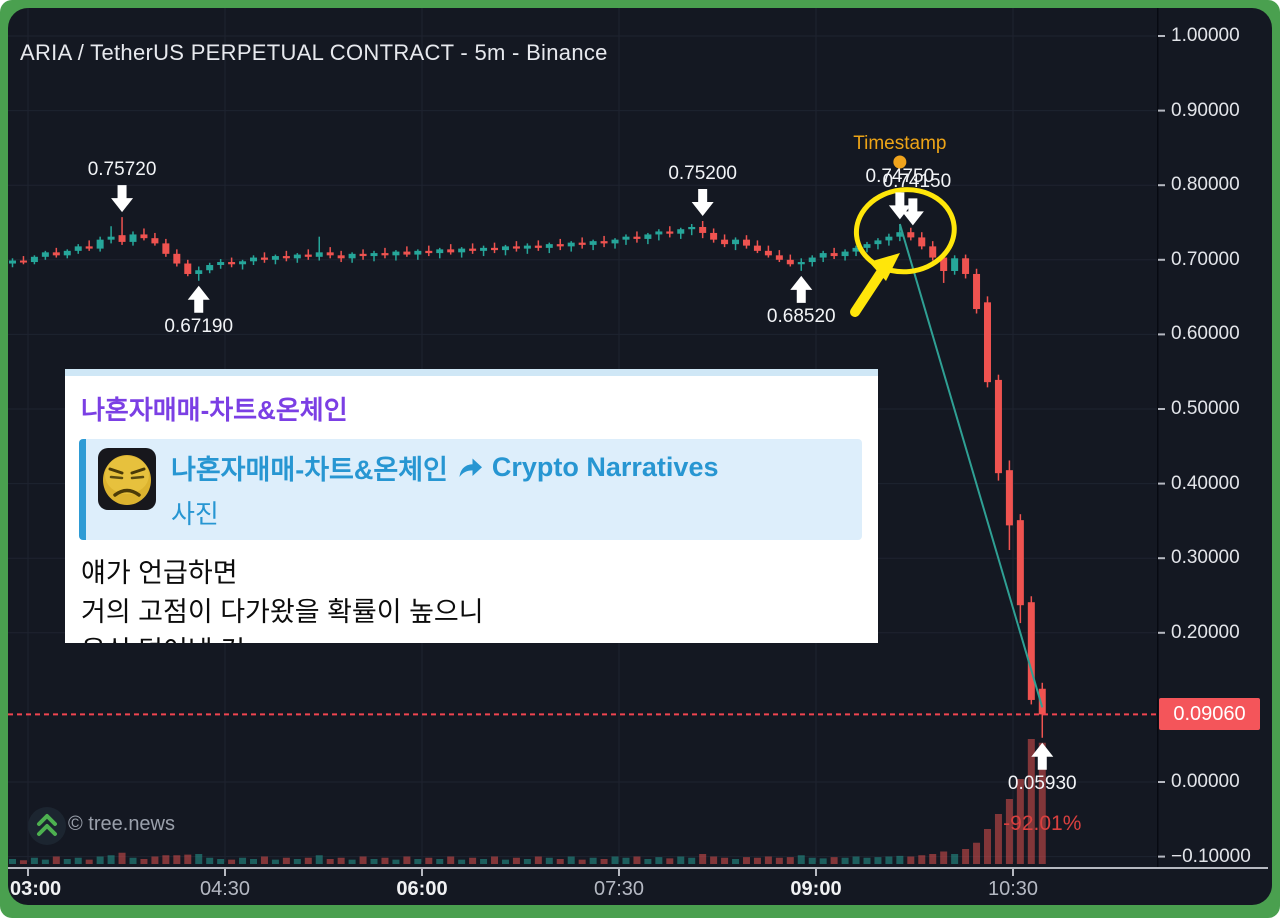 The height and width of the screenshot is (918, 1280). Describe the element at coordinates (309, 470) in the screenshot. I see `telegram-quote-channel: 나혼자매매-차트&온체인` at that location.